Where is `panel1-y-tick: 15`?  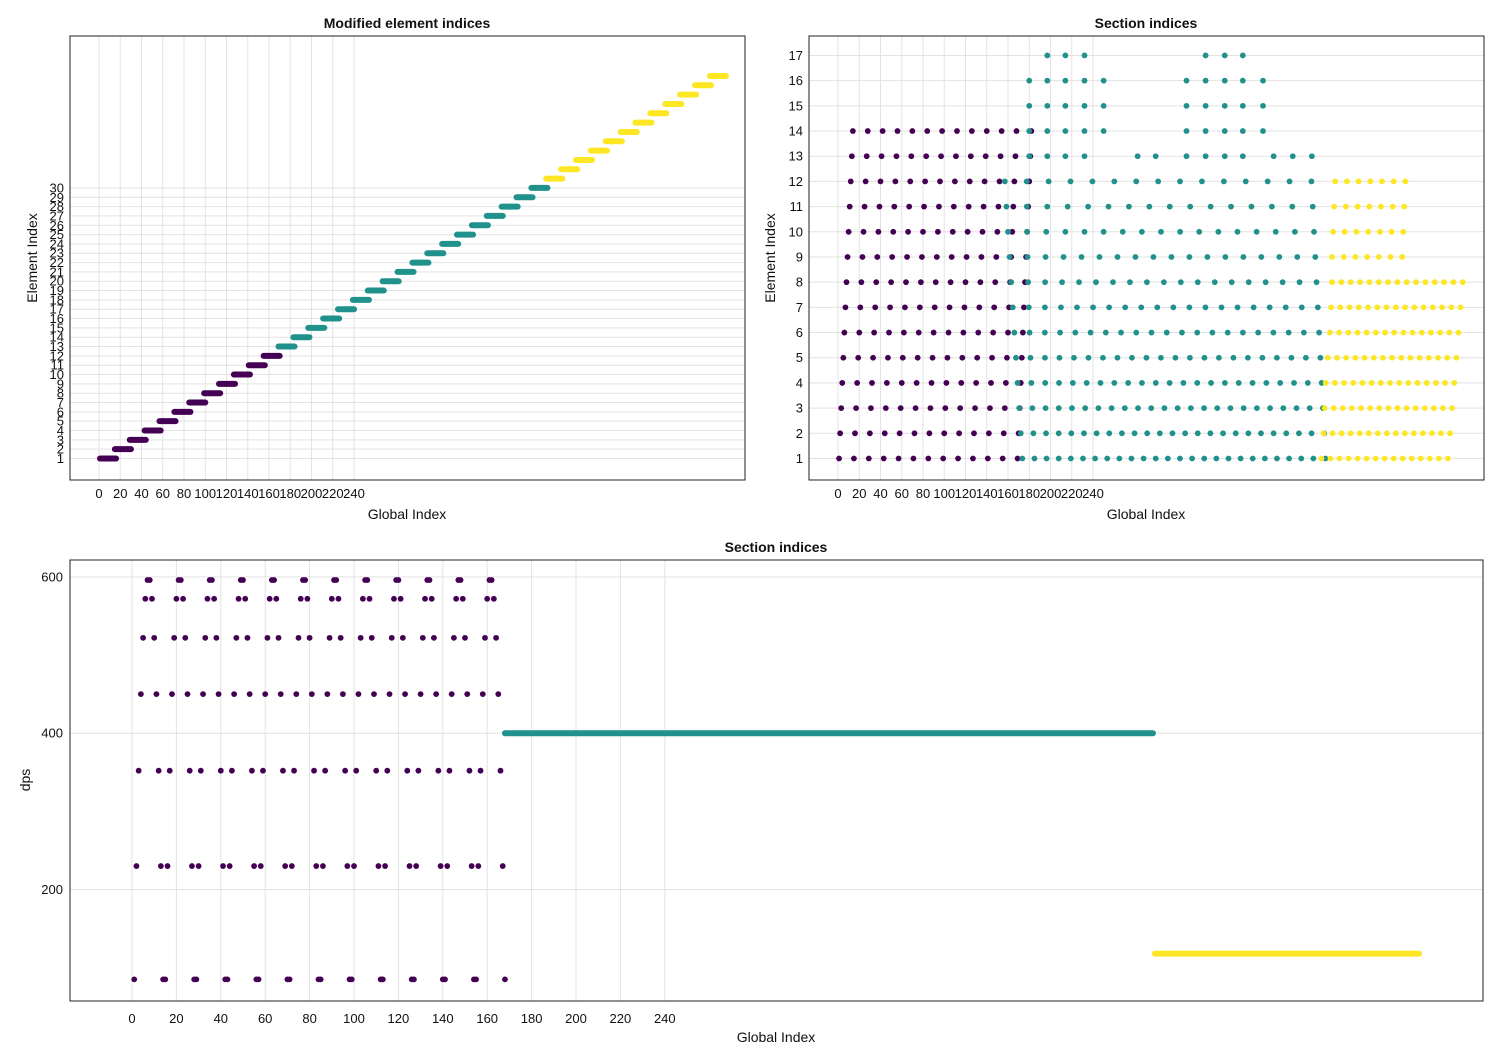
panel1-y-tick: 15 is located at coordinates (57, 327).